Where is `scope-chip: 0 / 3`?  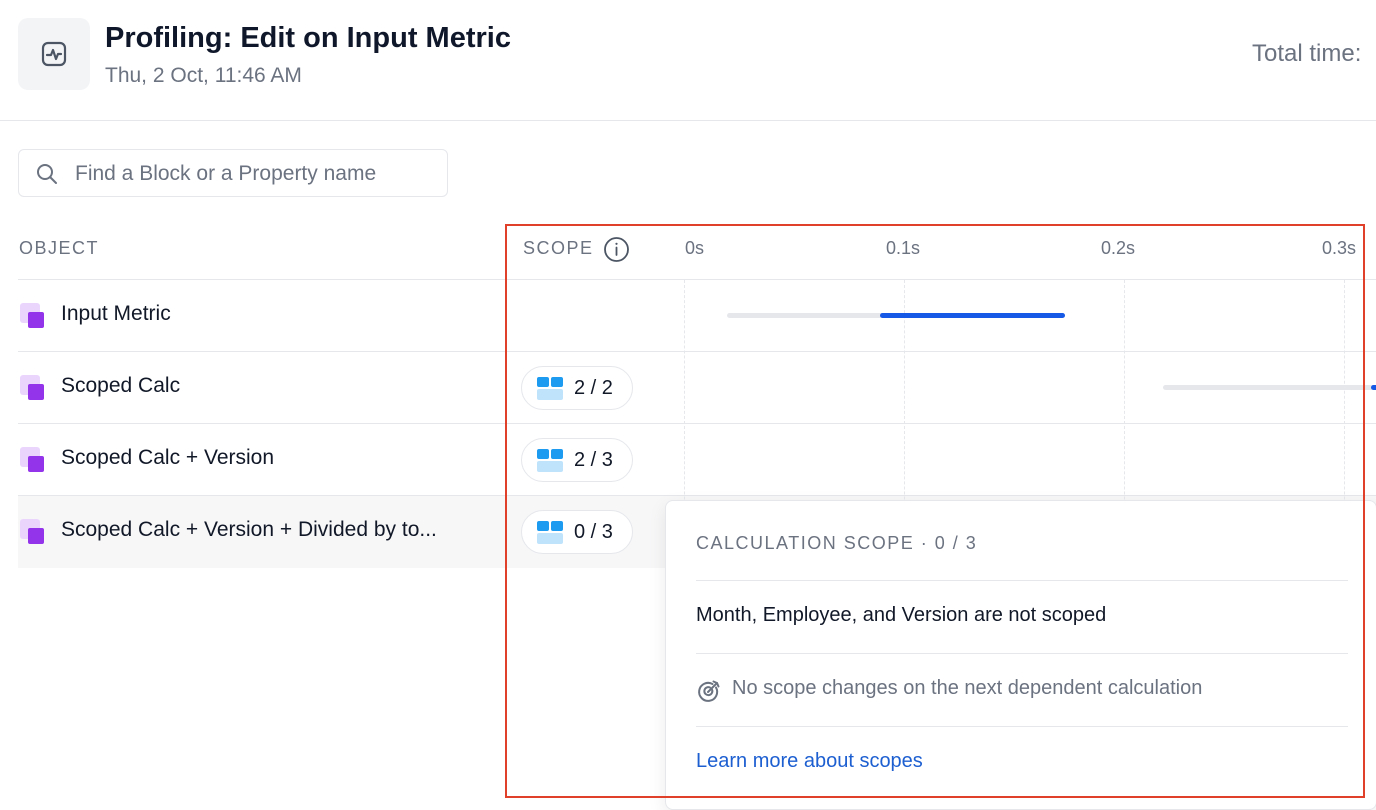
scope-chip: 0 / 3 is located at coordinates (577, 532).